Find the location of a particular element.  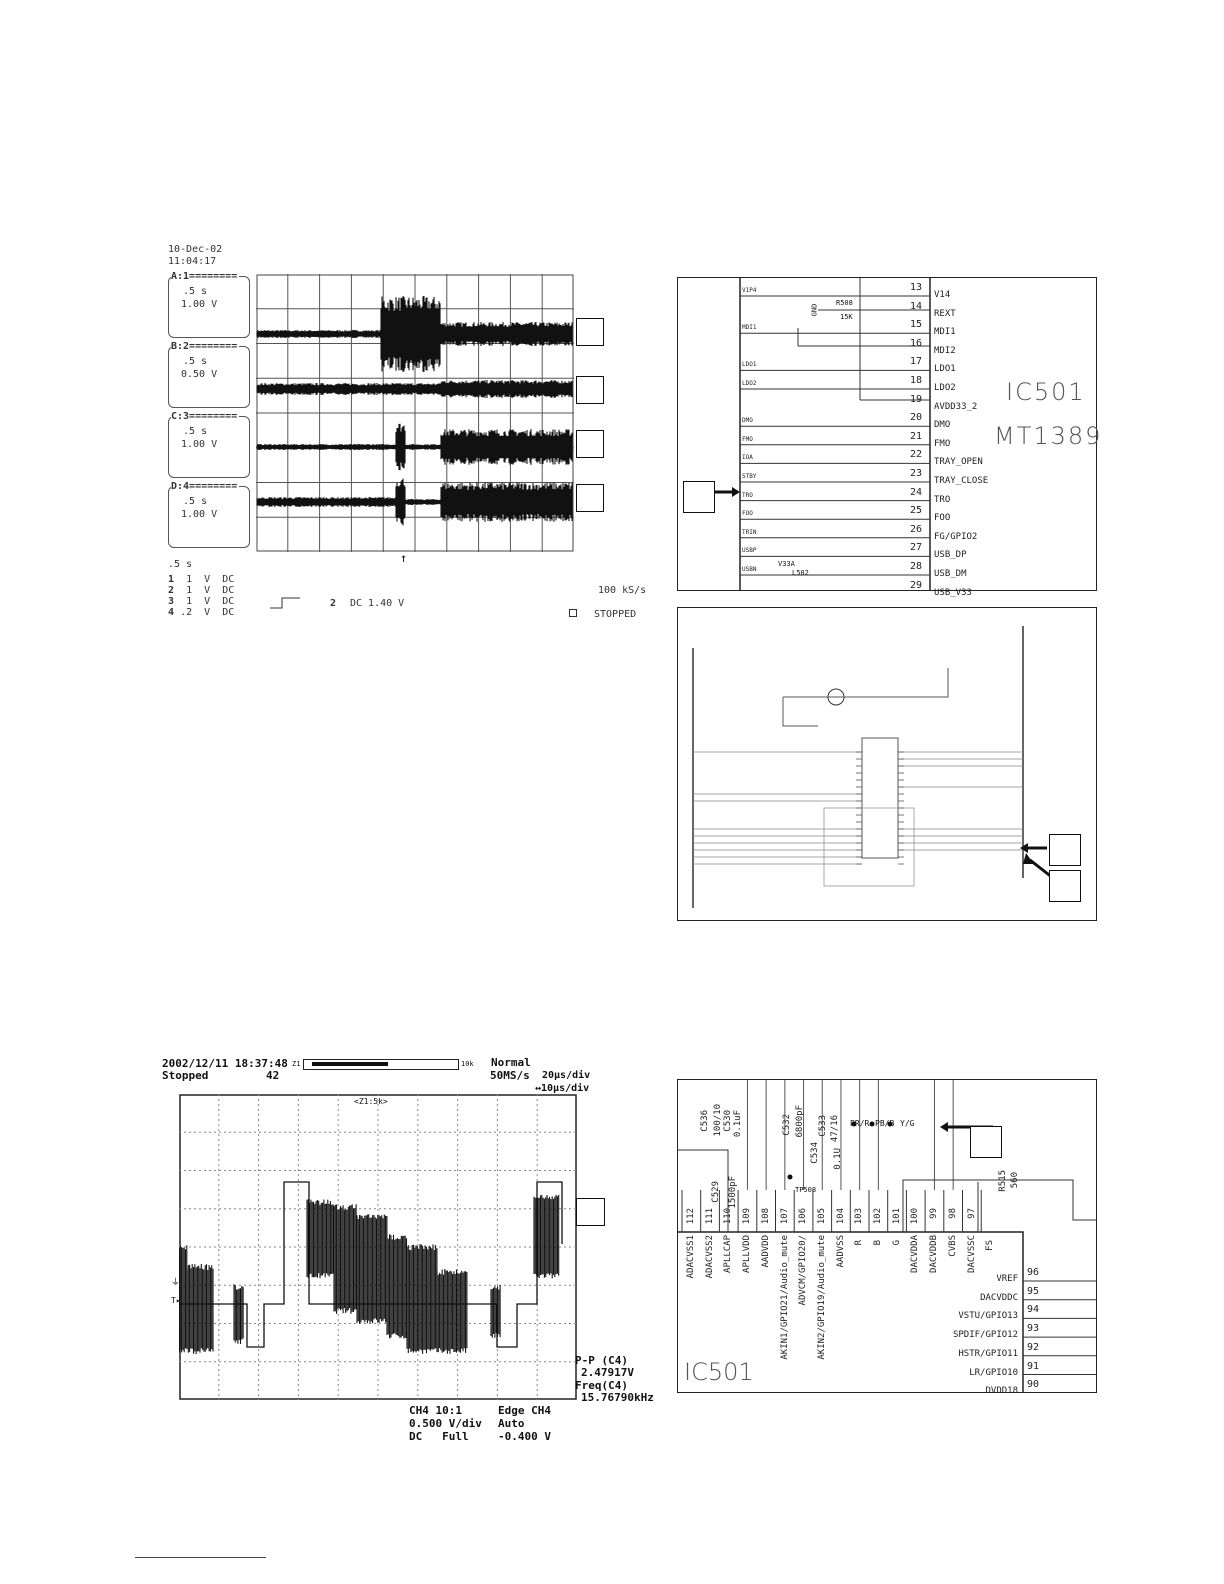

pin-name: TRAY_CLOSE is located at coordinates (961, 481).